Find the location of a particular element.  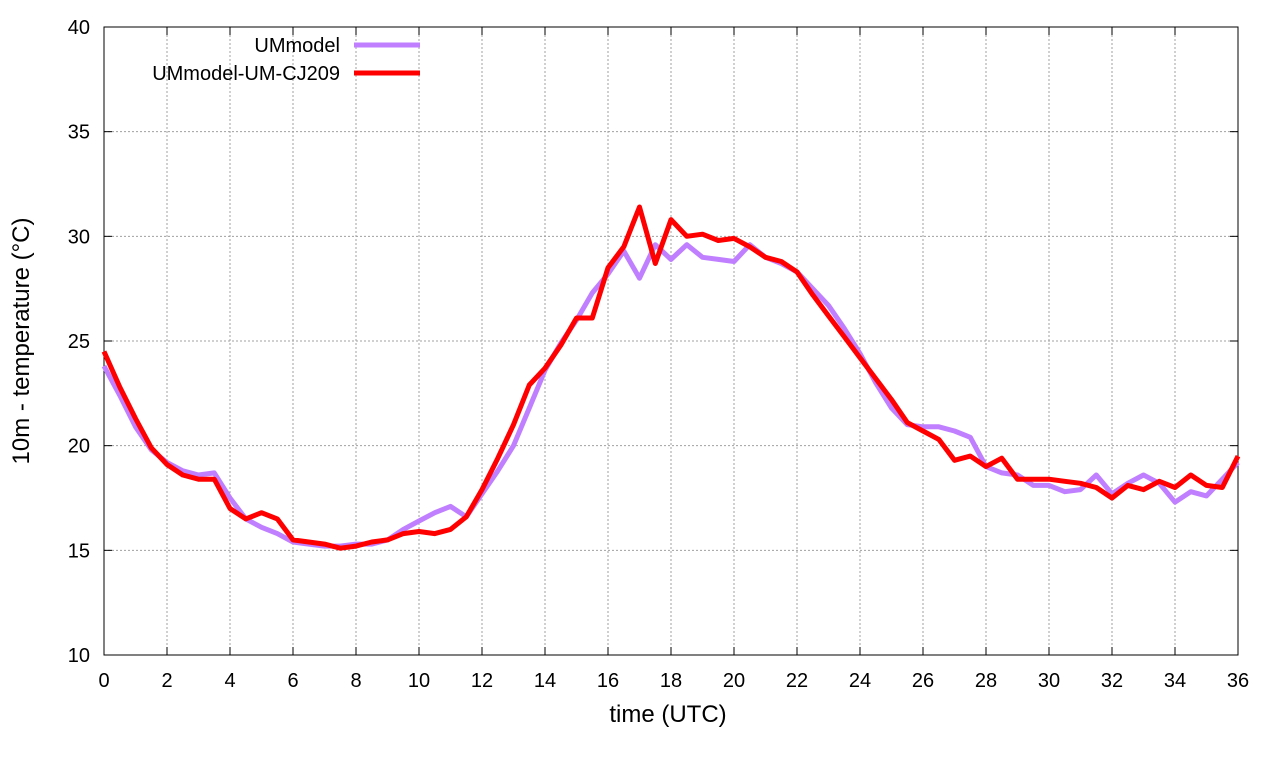

x-tick-label: 36 is located at coordinates (1238, 681).